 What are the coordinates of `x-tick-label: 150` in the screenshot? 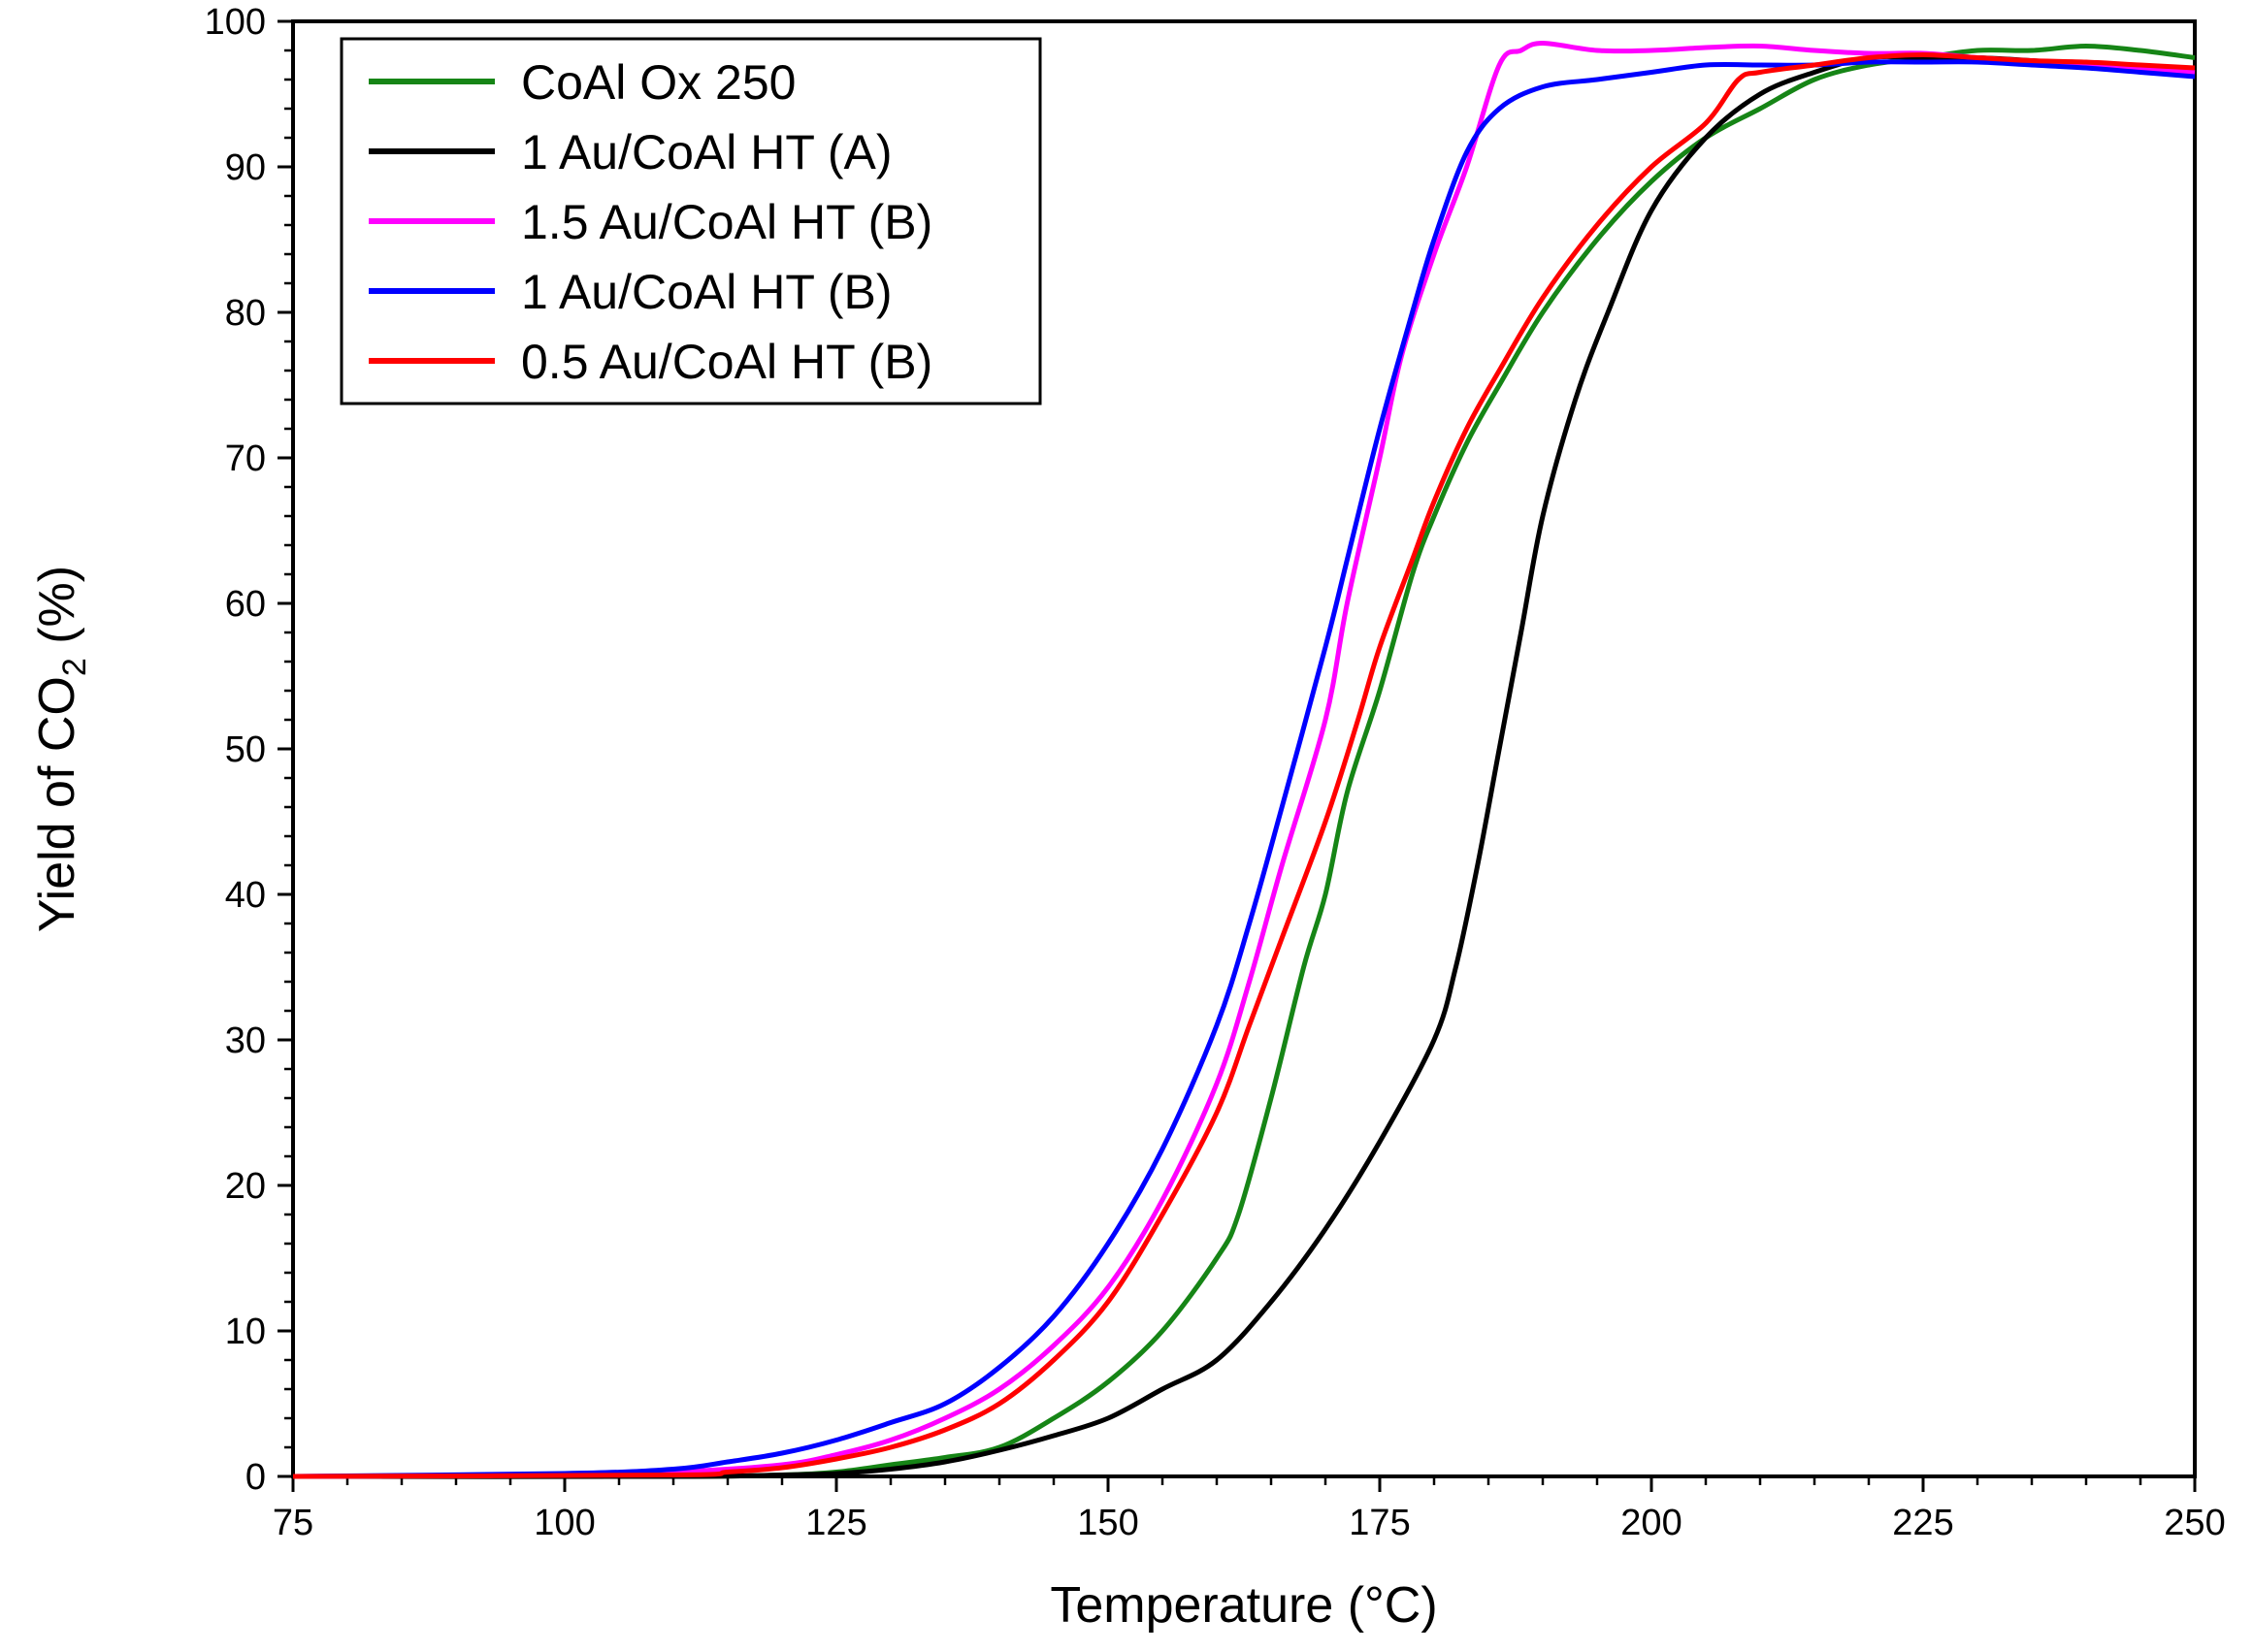 It's located at (1107, 1523).